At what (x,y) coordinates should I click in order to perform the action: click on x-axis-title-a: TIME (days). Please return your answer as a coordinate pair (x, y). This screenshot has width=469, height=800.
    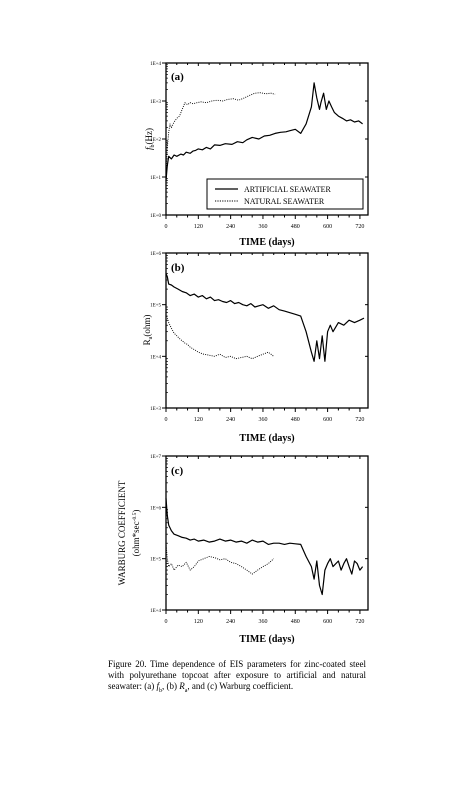
    Looking at the image, I should click on (266, 242).